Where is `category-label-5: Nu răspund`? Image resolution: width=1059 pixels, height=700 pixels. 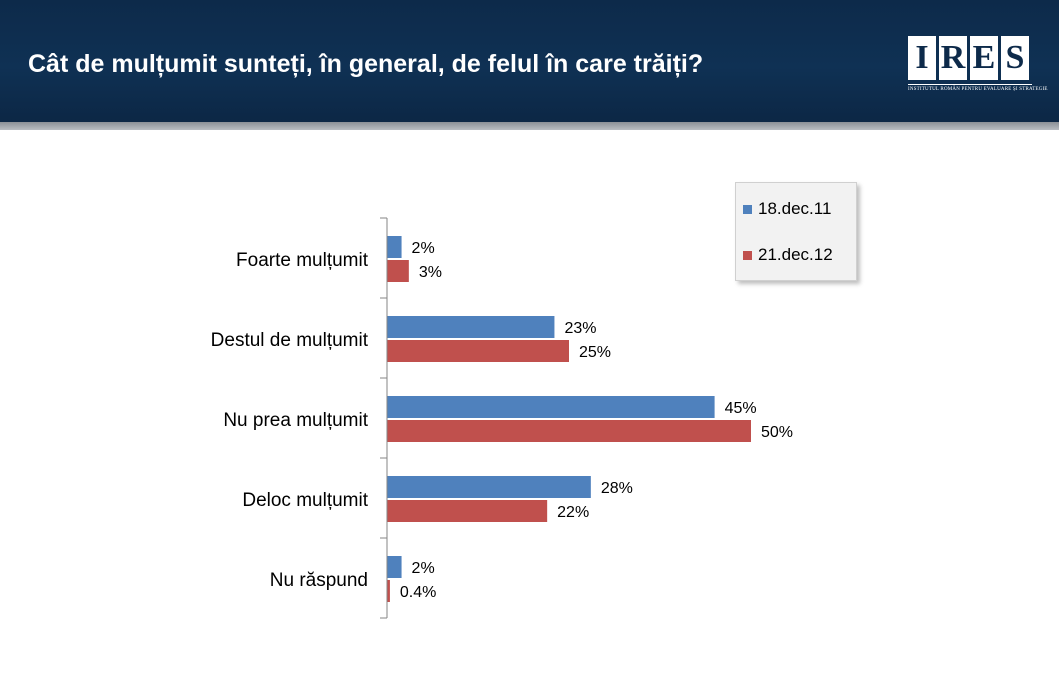 category-label-5: Nu răspund is located at coordinates (319, 580).